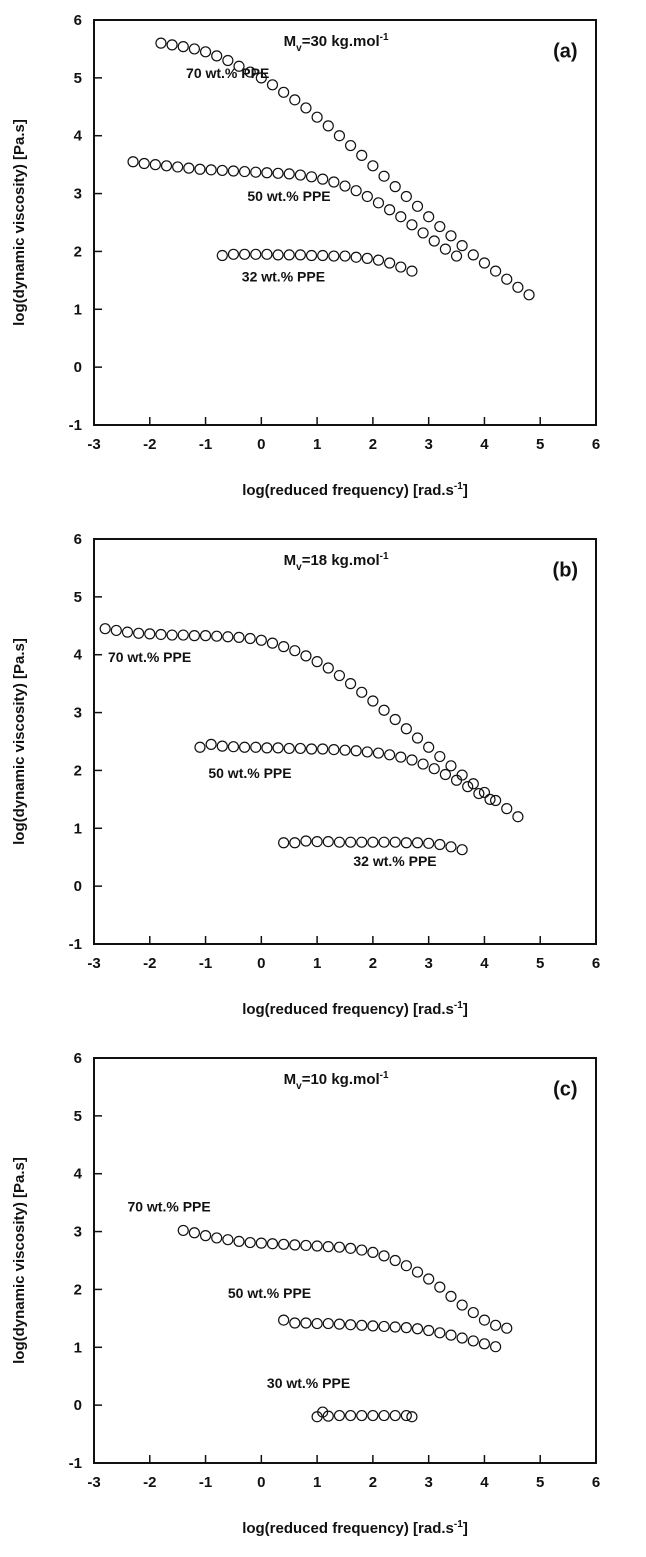  Describe the element at coordinates (336, 43) in the screenshot. I see `molecular-weight-label: Mv=30 kg.mol-1` at that location.